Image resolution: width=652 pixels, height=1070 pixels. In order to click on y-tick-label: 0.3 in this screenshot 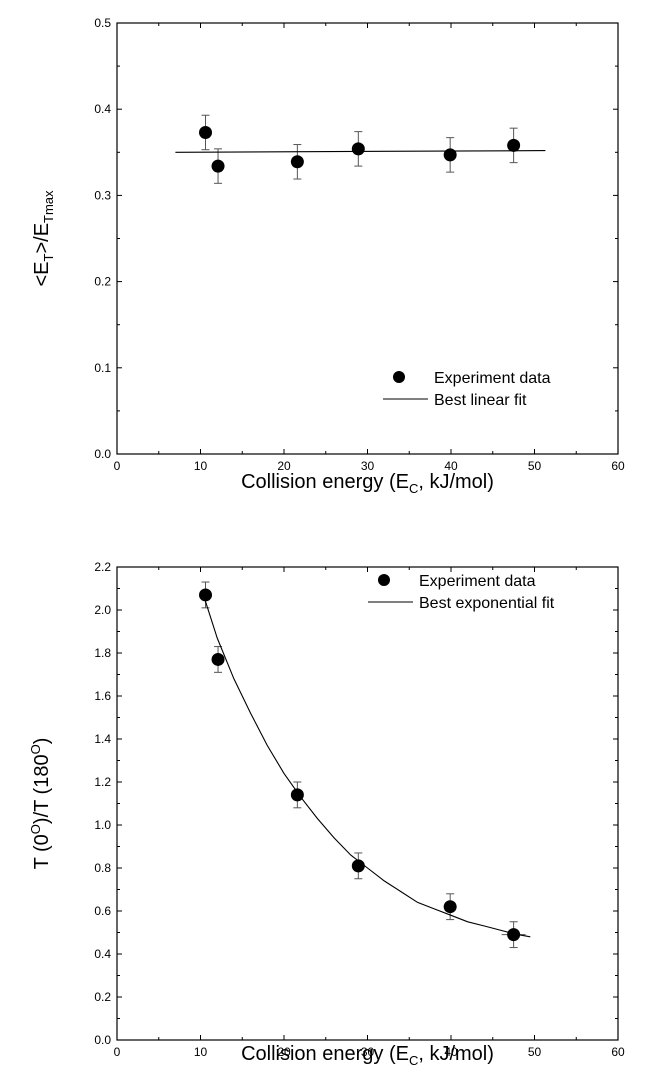, I will do `click(102, 195)`.